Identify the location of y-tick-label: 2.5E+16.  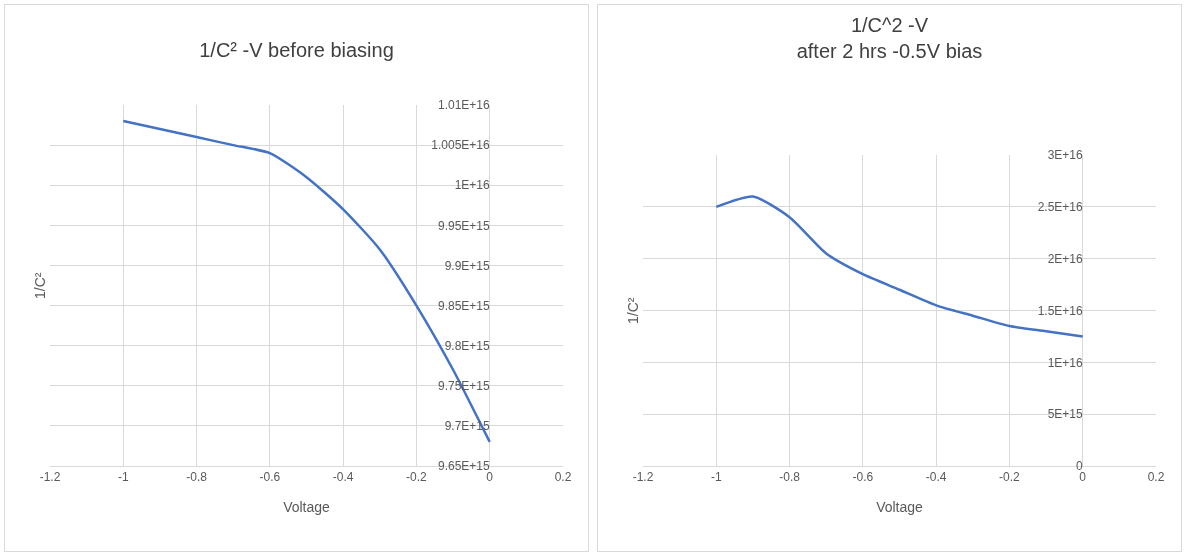
(1060, 207).